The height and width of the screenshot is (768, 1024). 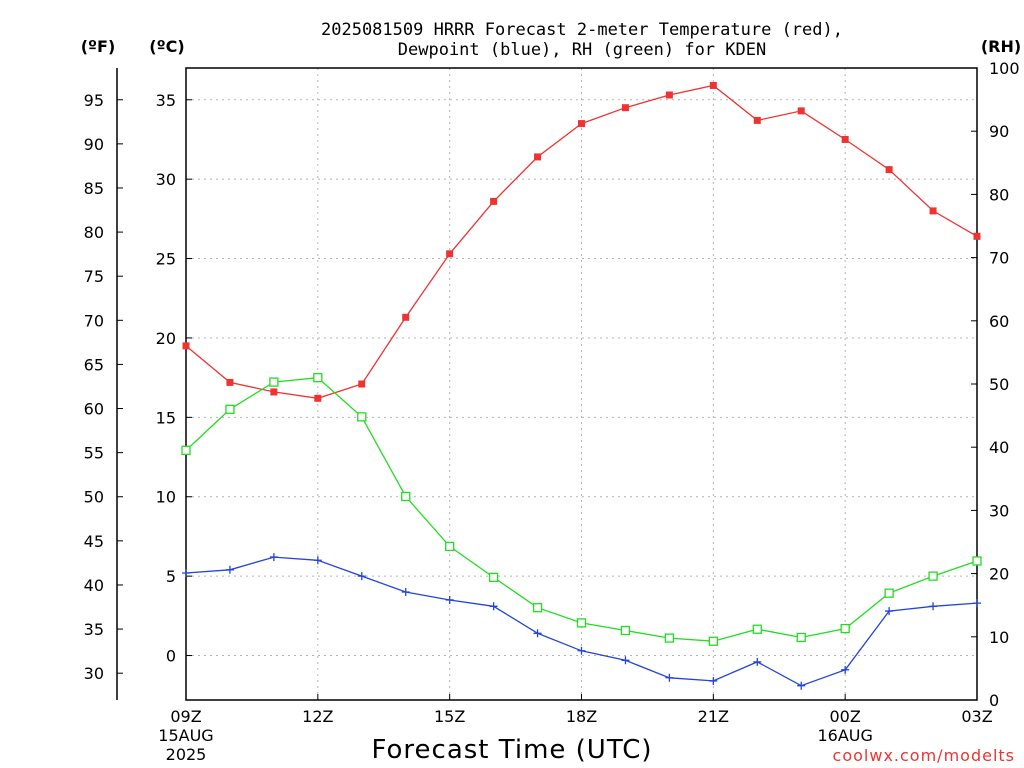 I want to click on x-tick-date-label: 16AUG, so click(x=844, y=735).